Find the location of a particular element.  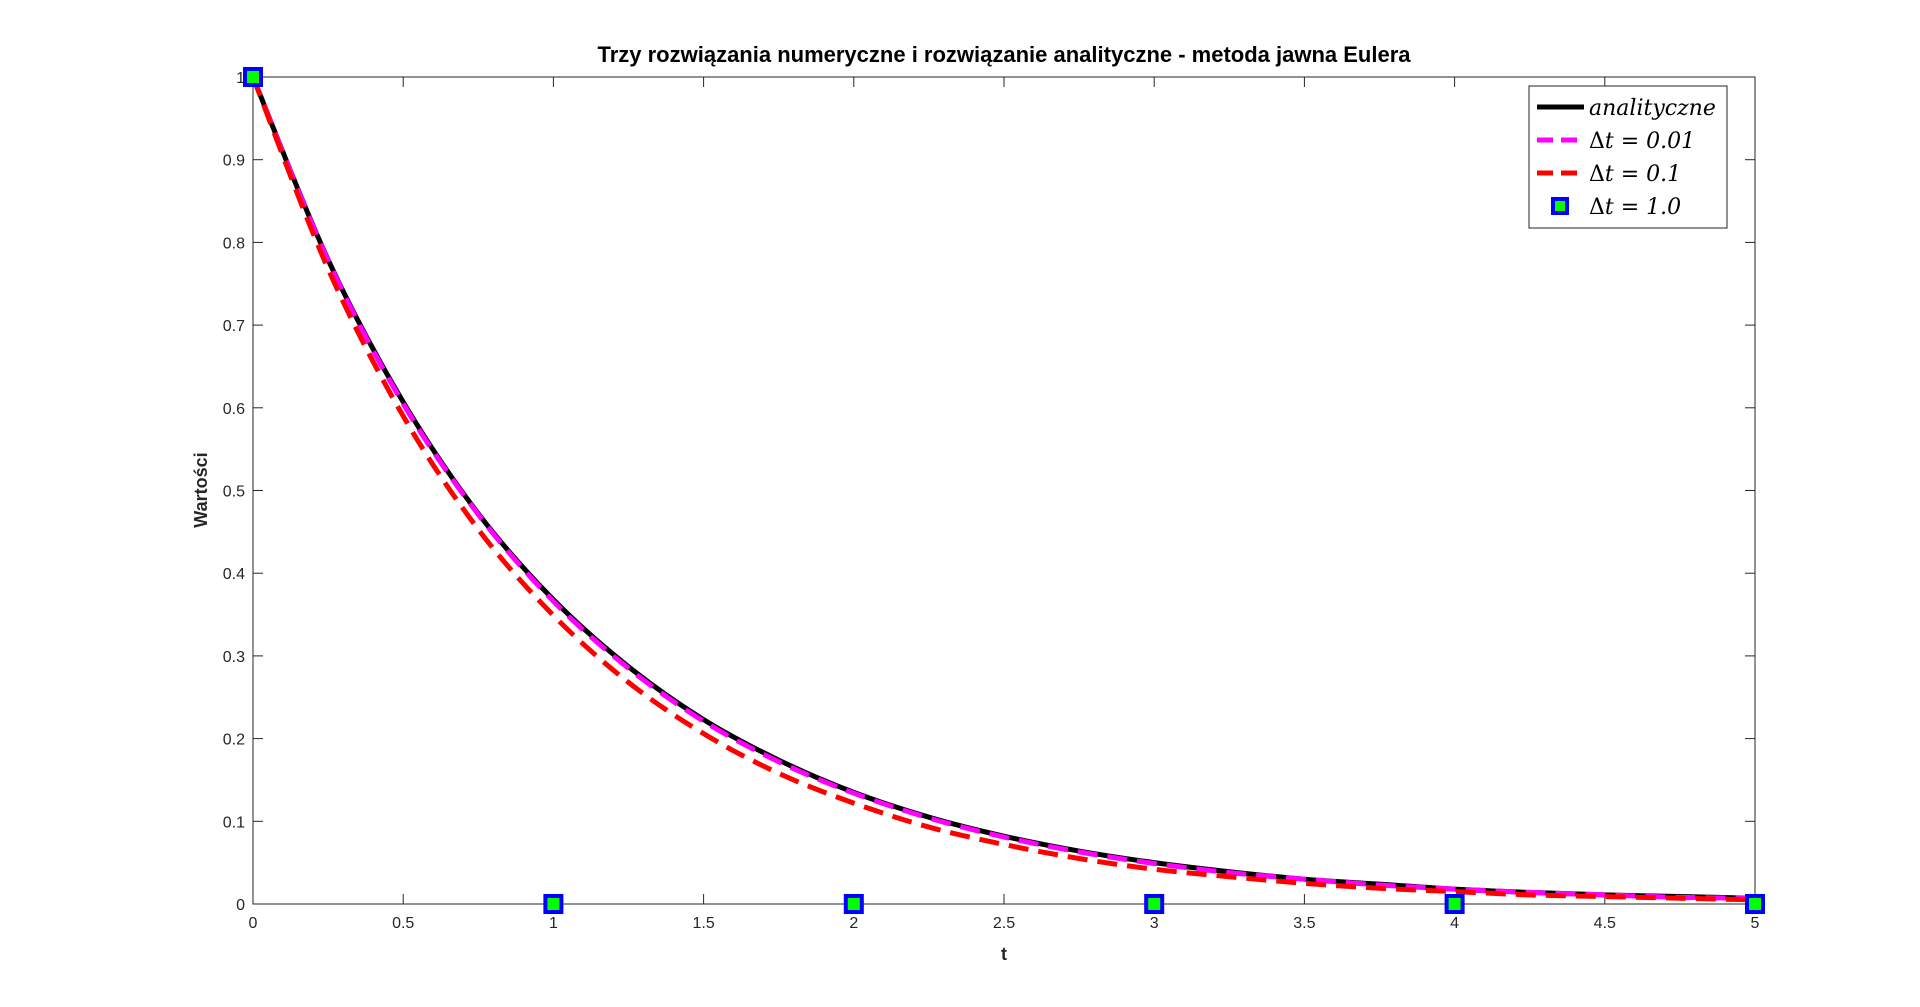

y-tick-label: 0.4 is located at coordinates (234, 574).